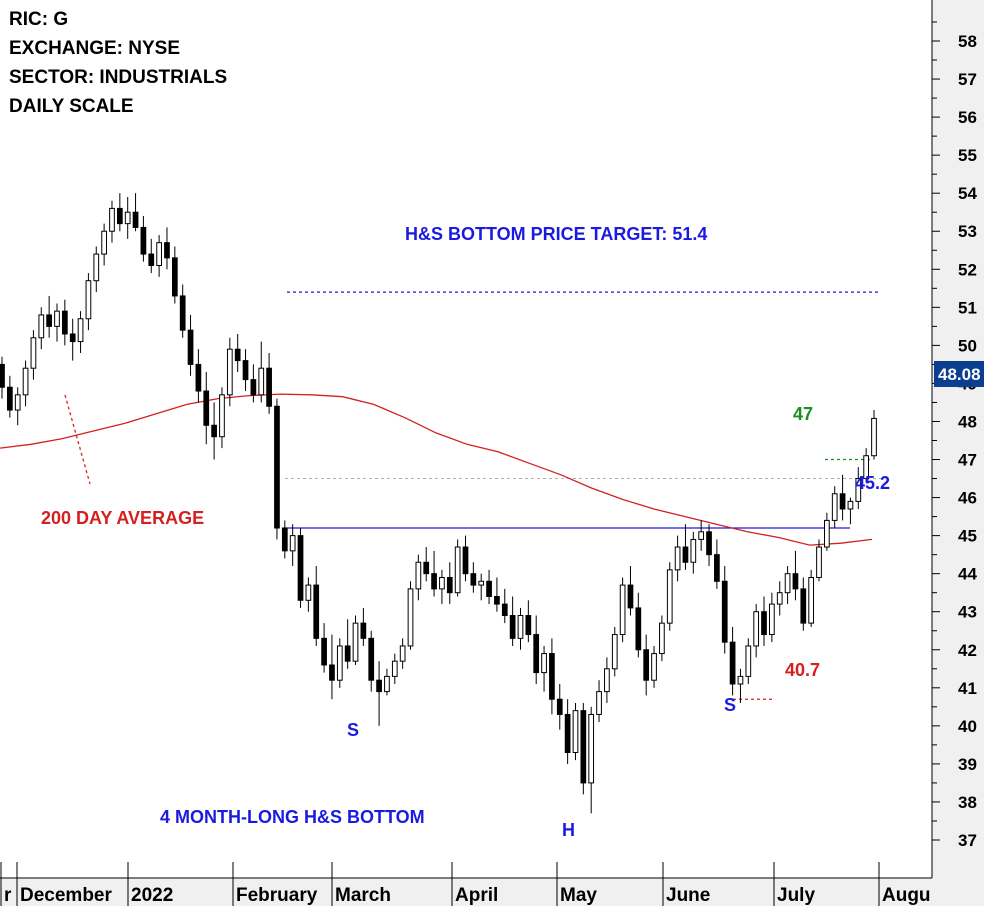 The height and width of the screenshot is (906, 984). What do you see at coordinates (967, 345) in the screenshot?
I see `y-tick-label: 50` at bounding box center [967, 345].